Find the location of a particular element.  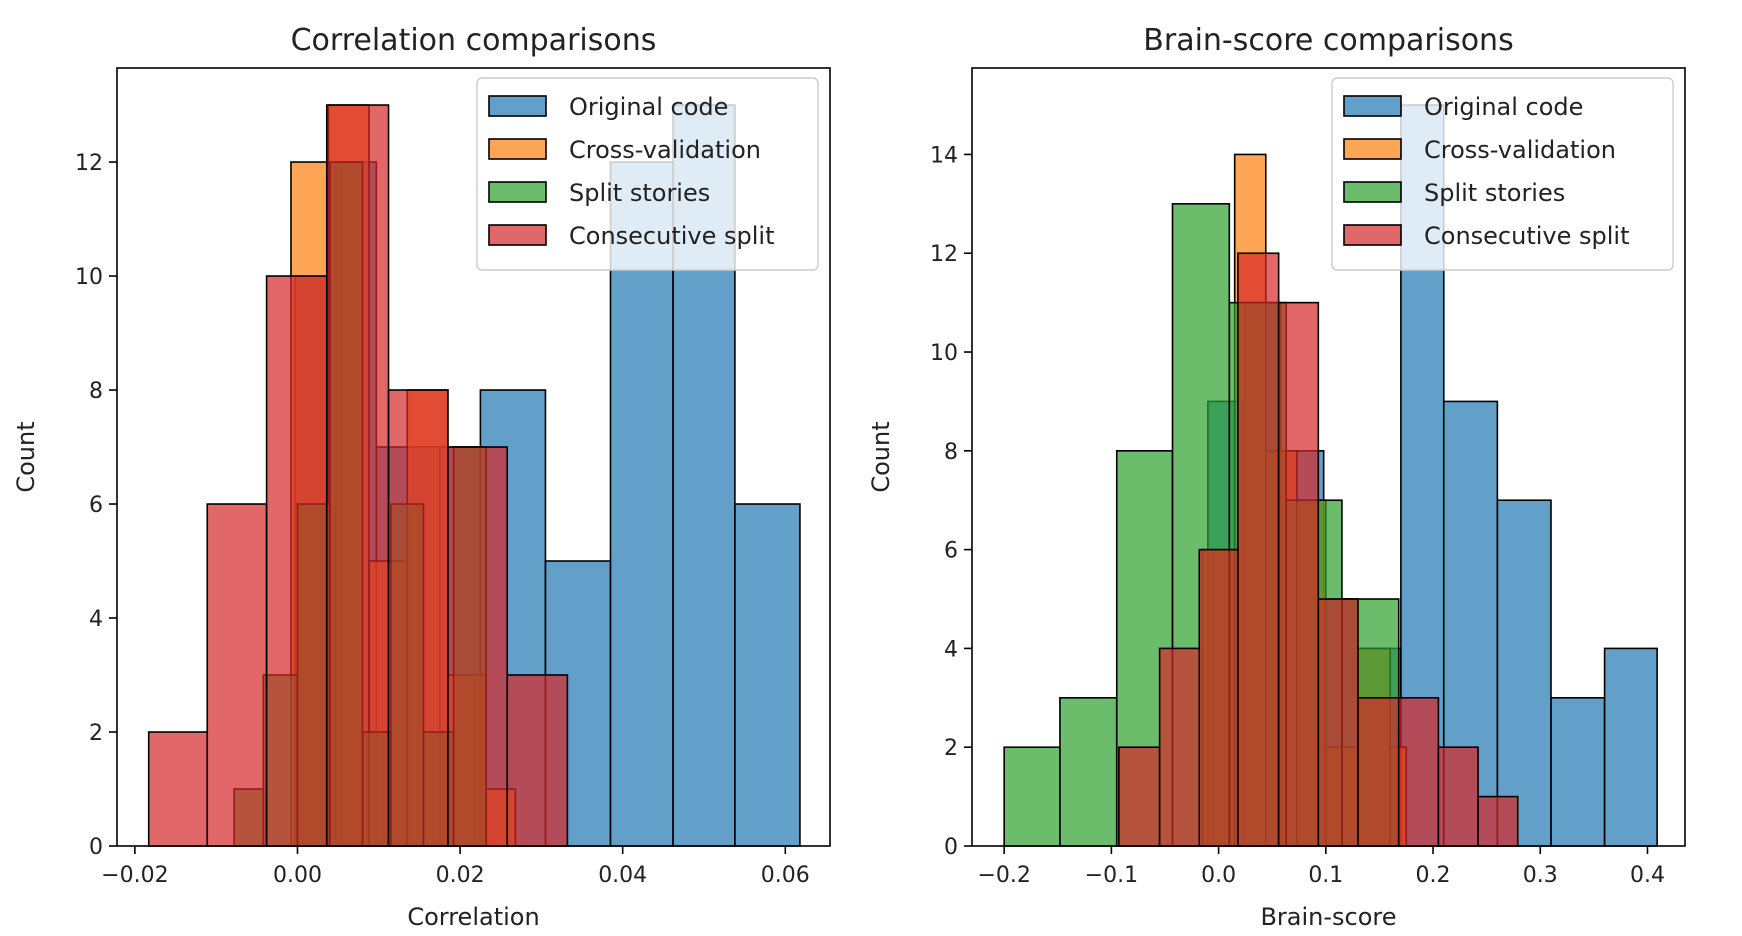

x-tick-label: 0.02 is located at coordinates (460, 875).